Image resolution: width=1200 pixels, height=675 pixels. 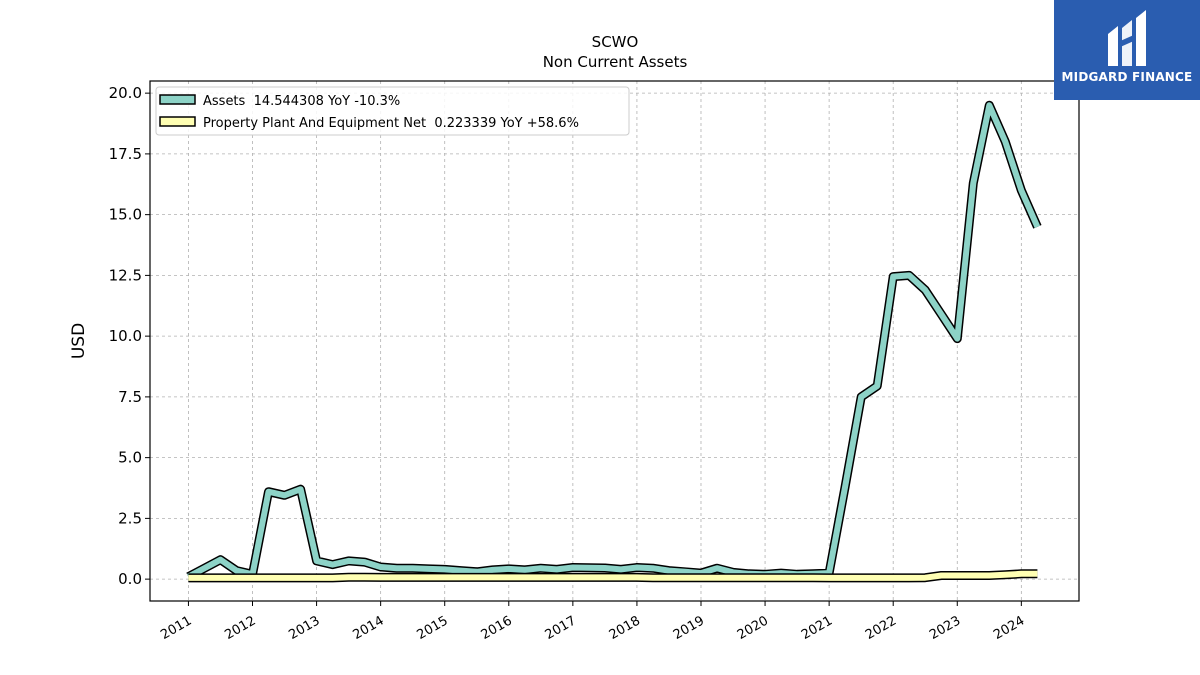 What do you see at coordinates (176, 628) in the screenshot?
I see `x-tick-label: 2011` at bounding box center [176, 628].